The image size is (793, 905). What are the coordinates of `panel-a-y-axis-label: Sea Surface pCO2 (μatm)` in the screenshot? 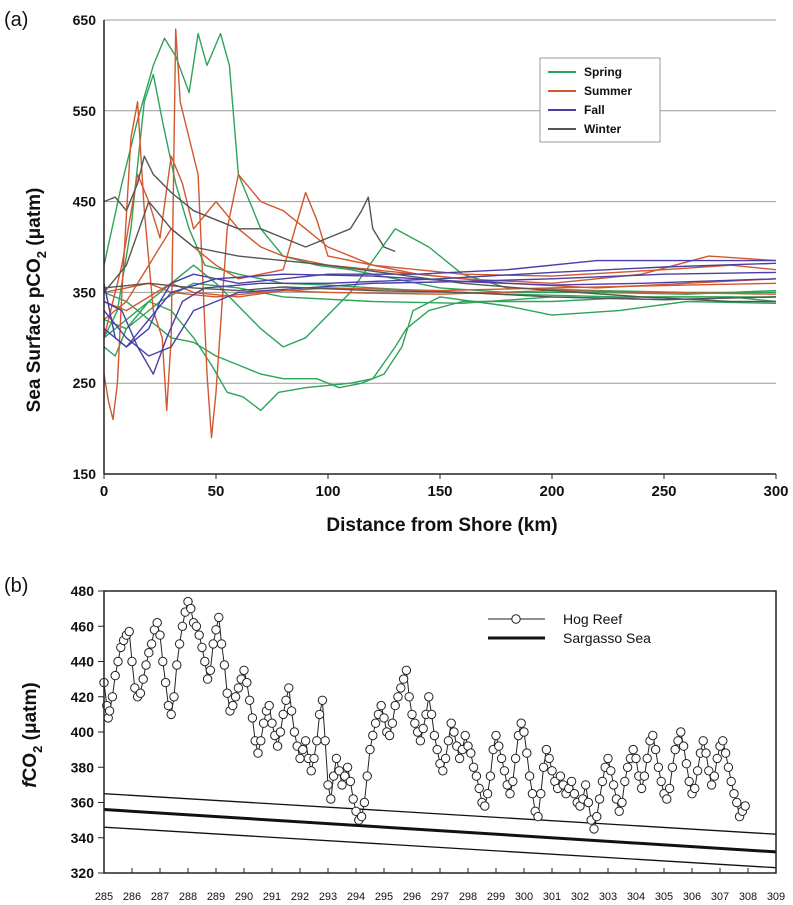 It's located at (36, 300).